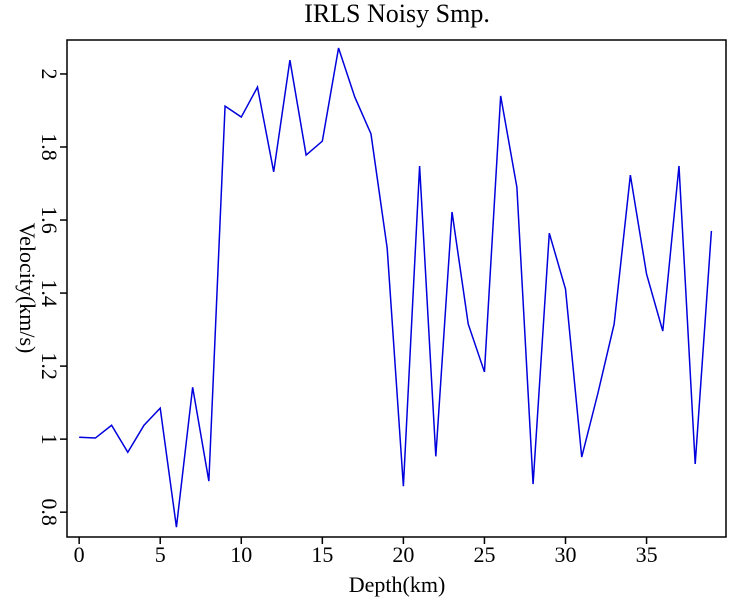  Describe the element at coordinates (160, 554) in the screenshot. I see `x-tick-label: 5` at that location.